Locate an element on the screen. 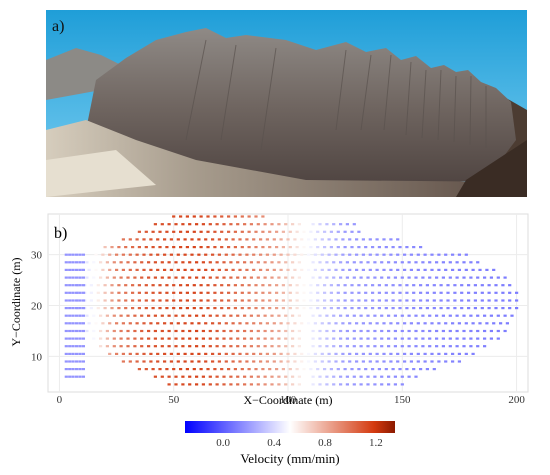 The width and height of the screenshot is (550, 475). x-tick-label: 100 is located at coordinates (288, 400).